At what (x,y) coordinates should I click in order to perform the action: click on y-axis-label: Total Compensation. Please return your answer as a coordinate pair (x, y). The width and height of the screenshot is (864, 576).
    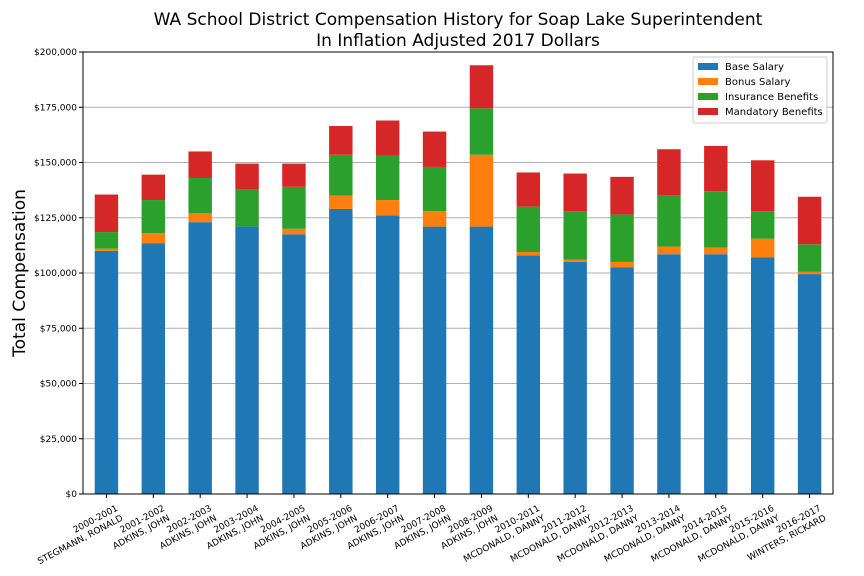
    Looking at the image, I should click on (20, 273).